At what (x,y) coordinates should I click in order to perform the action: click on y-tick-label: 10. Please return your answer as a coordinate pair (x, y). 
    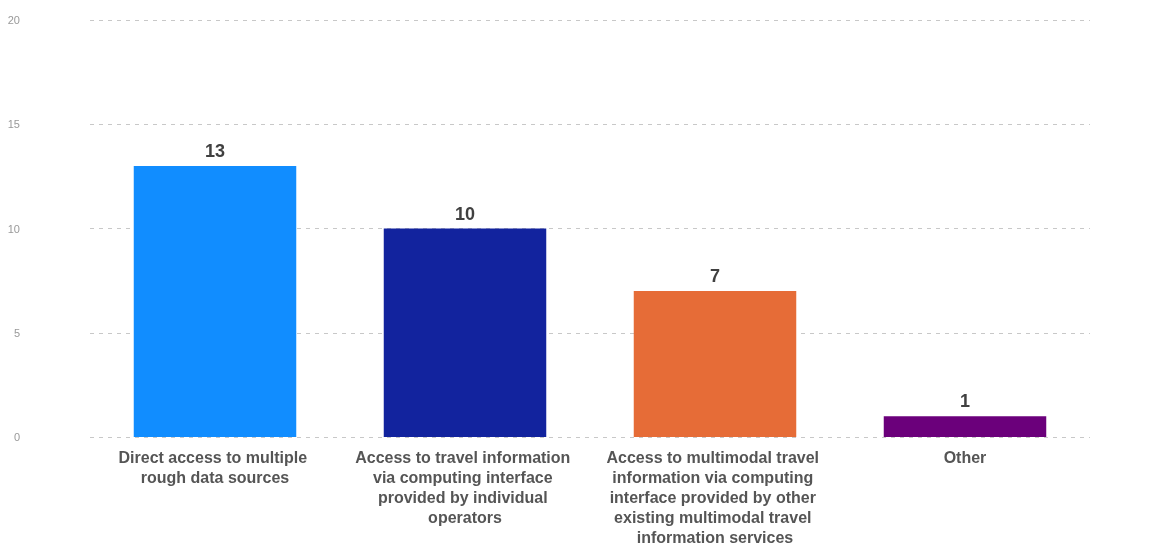
    Looking at the image, I should click on (13, 228).